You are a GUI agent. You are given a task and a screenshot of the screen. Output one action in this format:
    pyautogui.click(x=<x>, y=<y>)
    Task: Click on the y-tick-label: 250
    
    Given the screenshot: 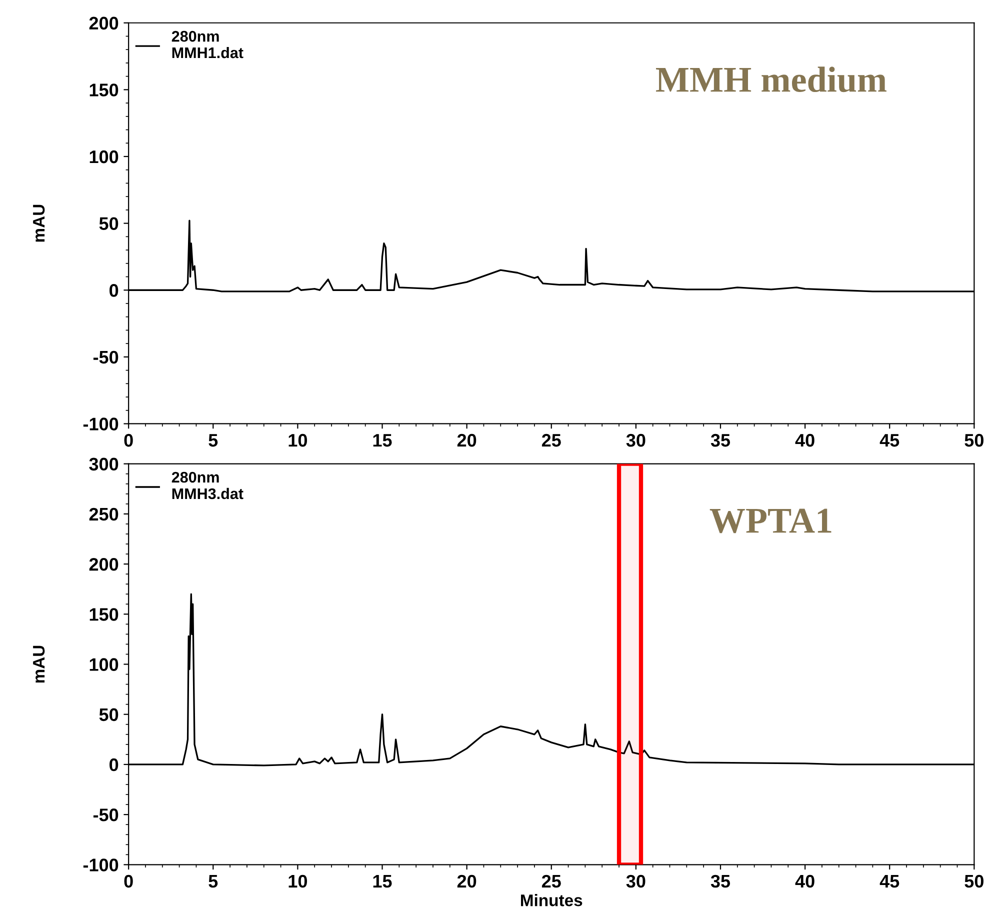 What is the action you would take?
    pyautogui.click(x=103, y=514)
    